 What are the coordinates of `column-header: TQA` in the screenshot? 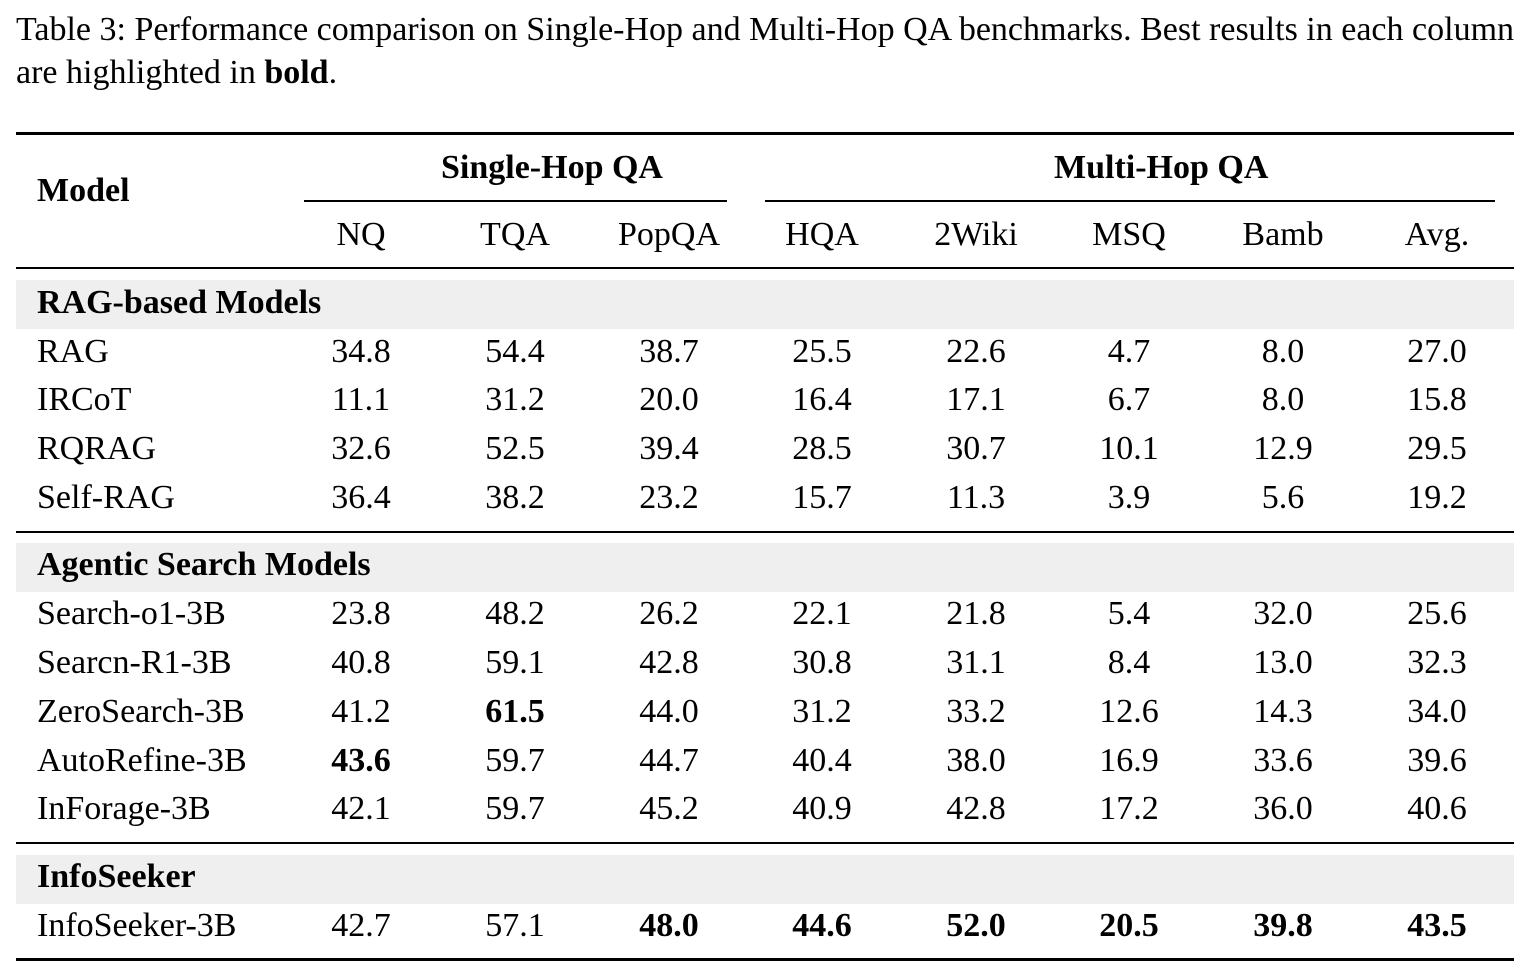 It's located at (515, 234).